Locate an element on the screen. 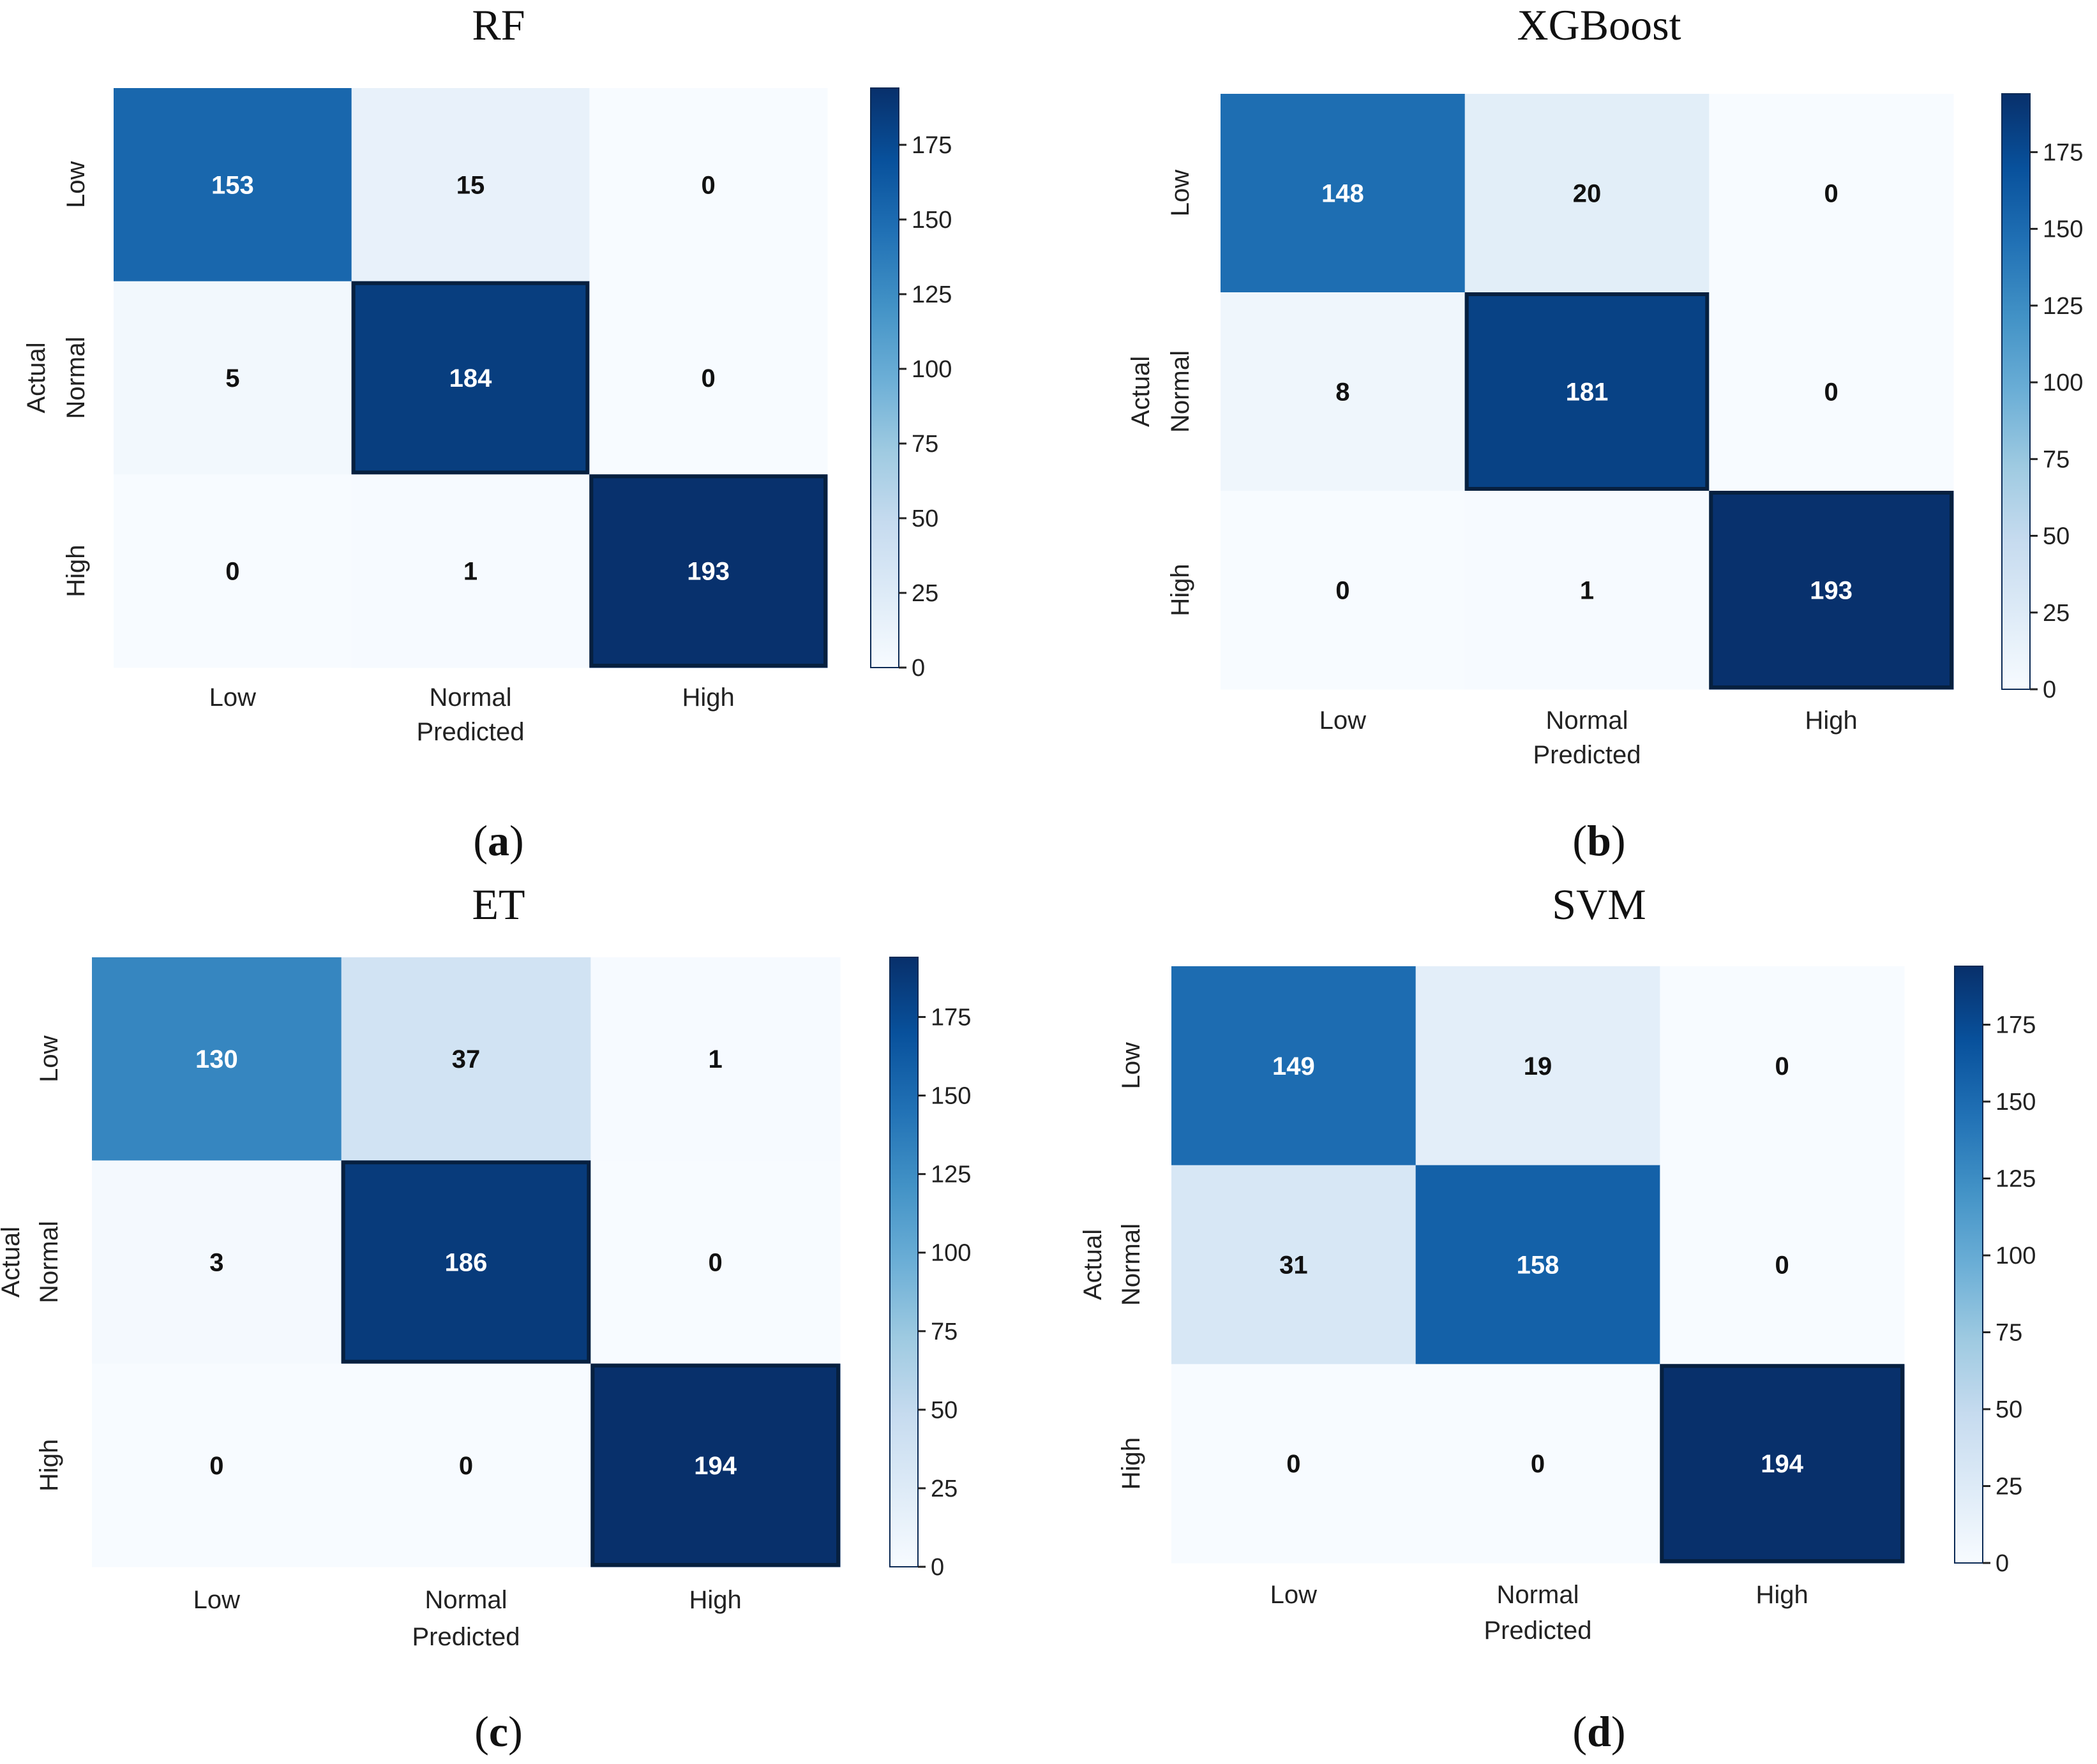 Image resolution: width=2097 pixels, height=1764 pixels. panel-title: SVM is located at coordinates (1599, 904).